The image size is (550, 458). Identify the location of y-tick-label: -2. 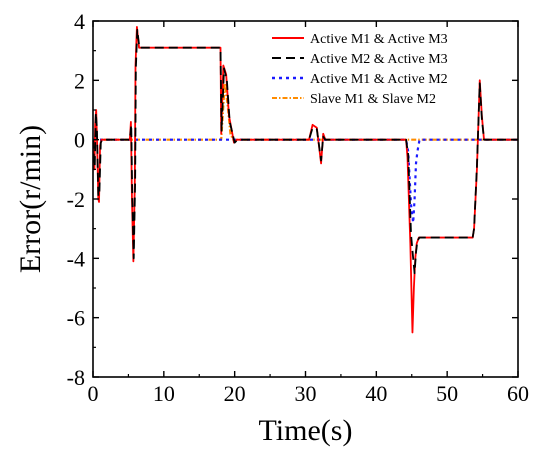
(76, 199).